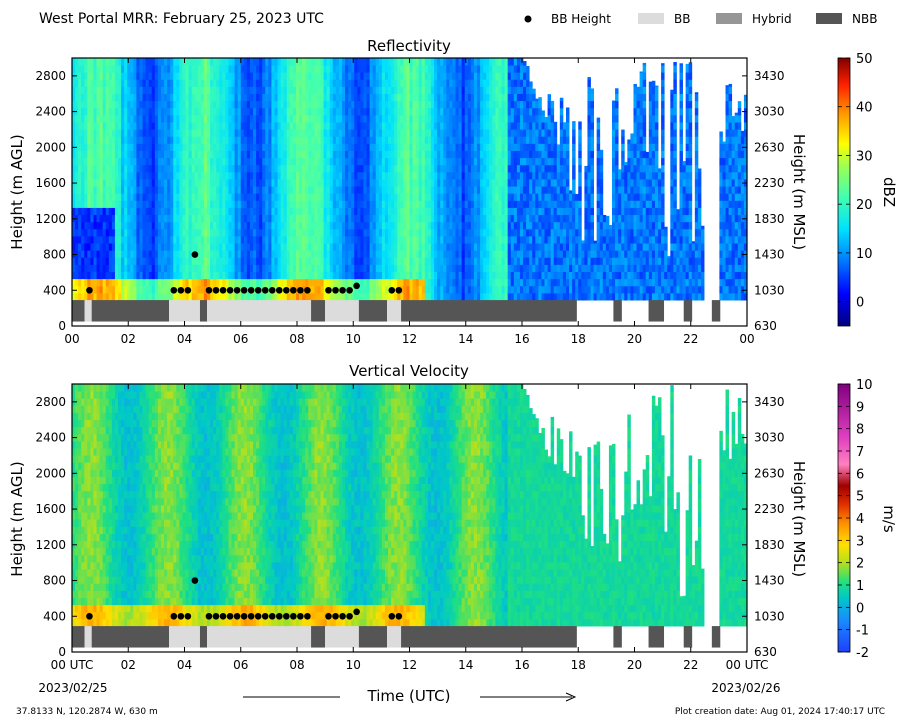 The image size is (900, 725). I want to click on legend-item: BB, so click(664, 19).